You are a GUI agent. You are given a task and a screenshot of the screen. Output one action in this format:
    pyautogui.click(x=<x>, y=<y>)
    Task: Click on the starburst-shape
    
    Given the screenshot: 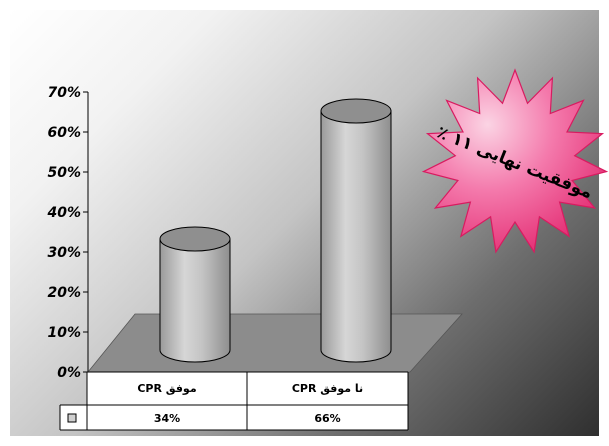 What is the action you would take?
    pyautogui.click(x=515, y=161)
    